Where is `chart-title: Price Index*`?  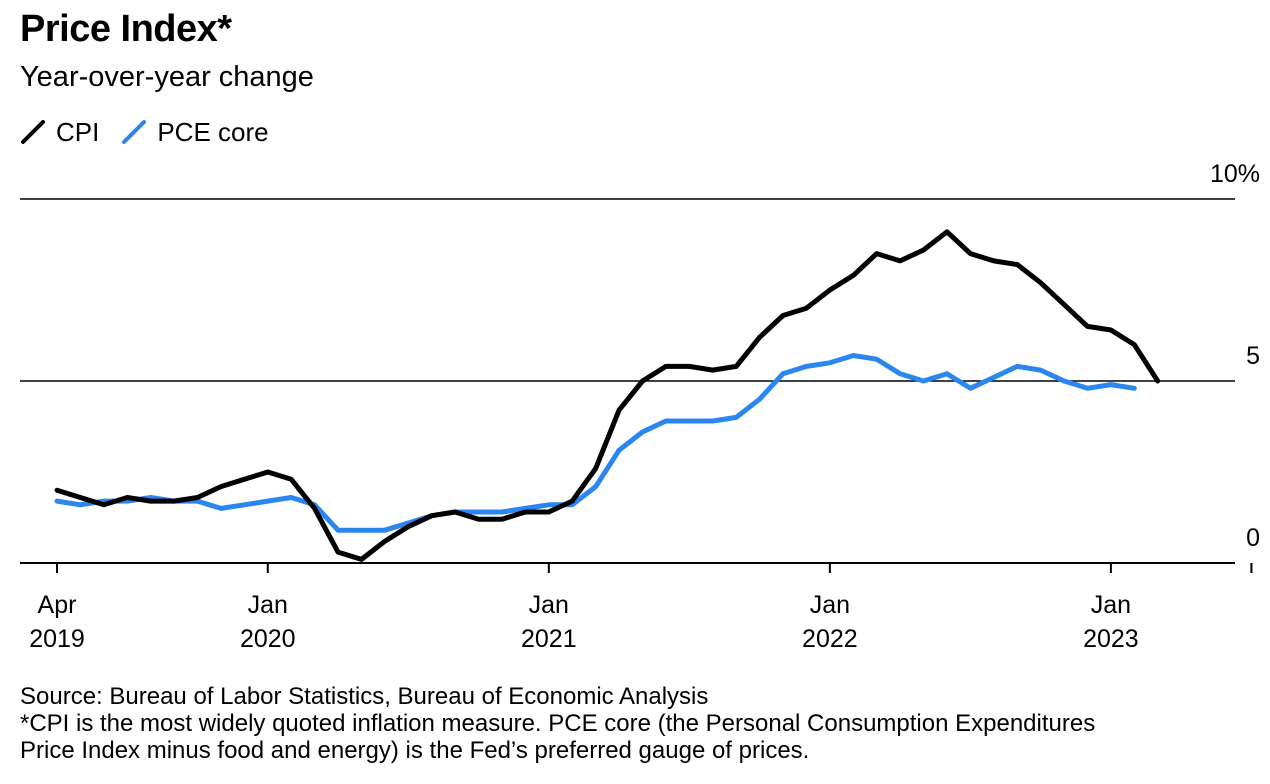
chart-title: Price Index* is located at coordinates (126, 29).